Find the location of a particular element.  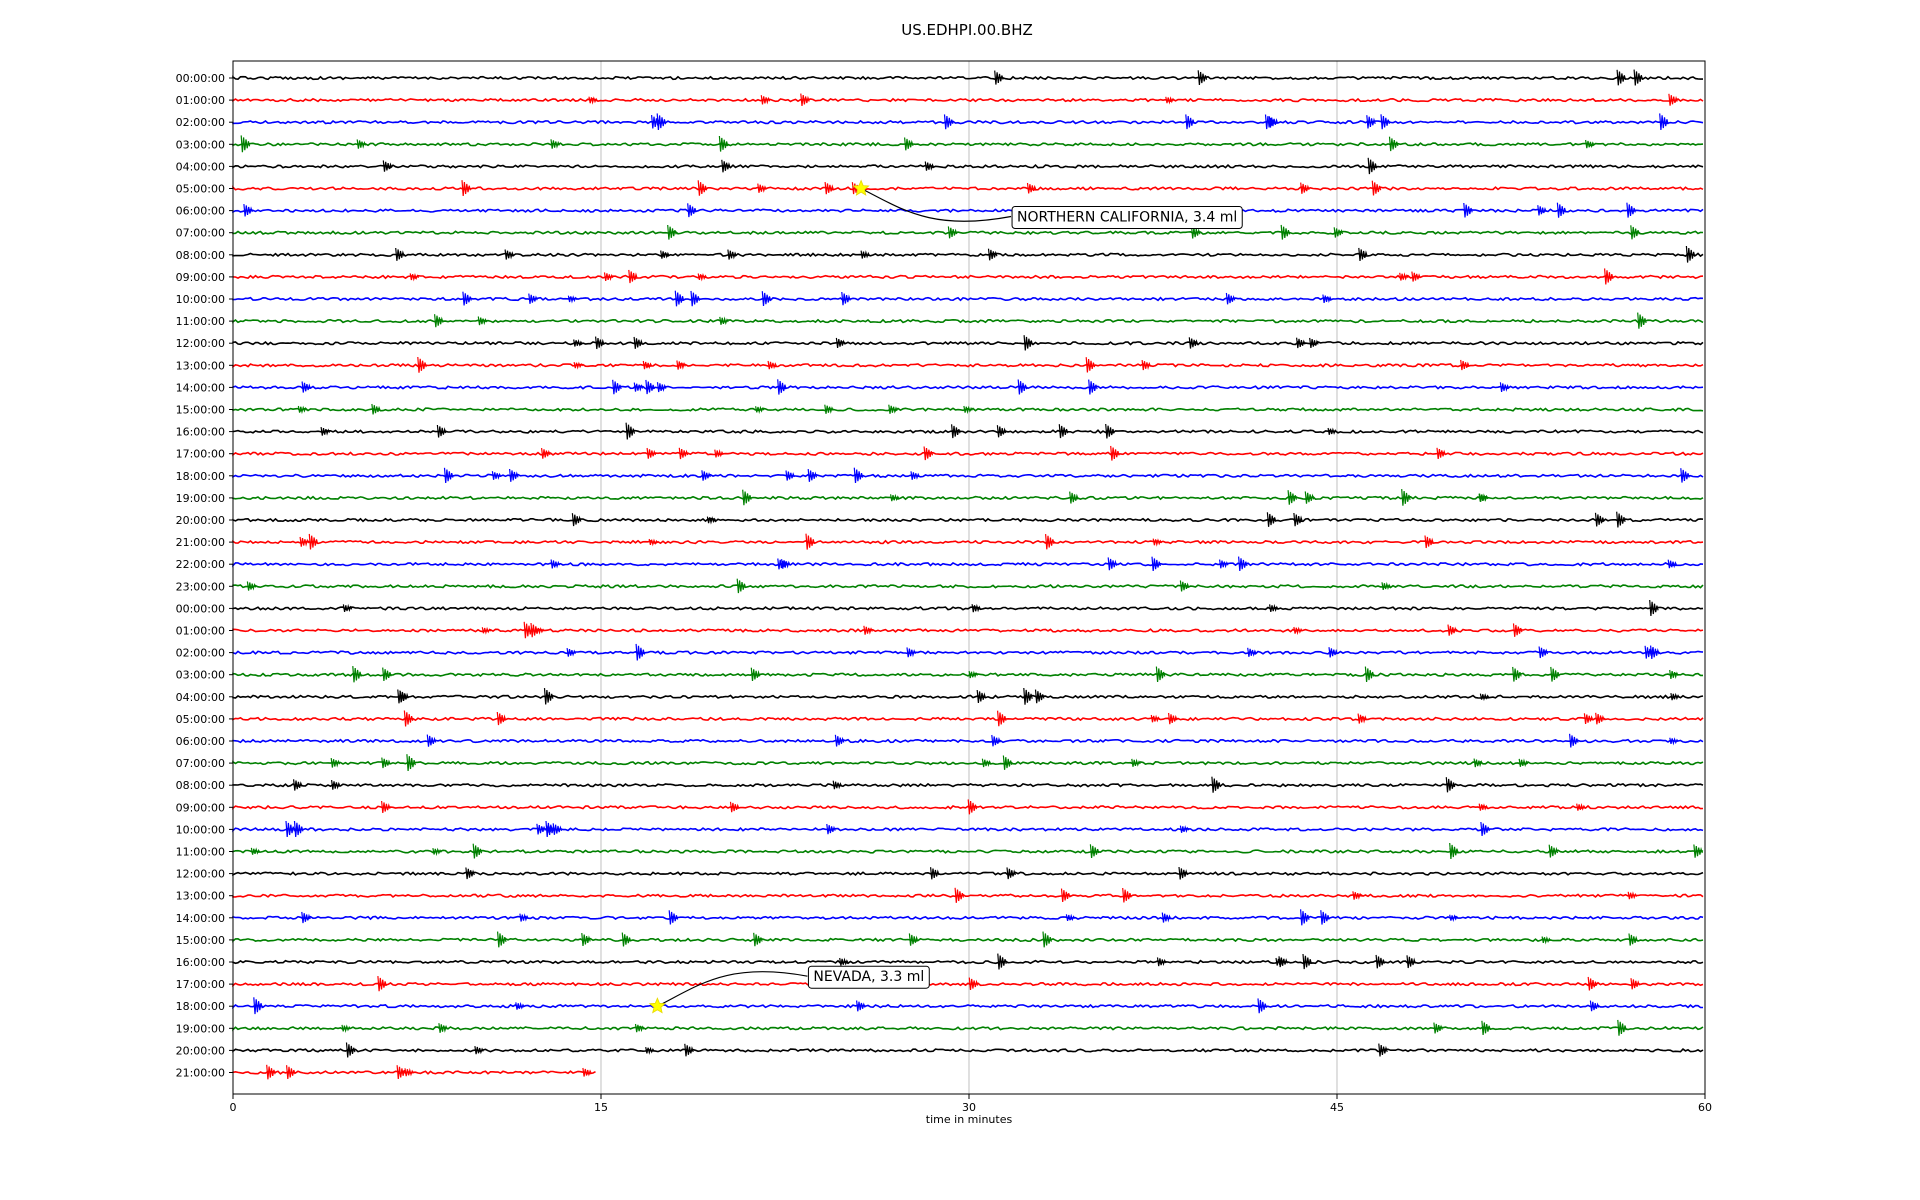

row-label: 04:00:00 is located at coordinates (200, 166).